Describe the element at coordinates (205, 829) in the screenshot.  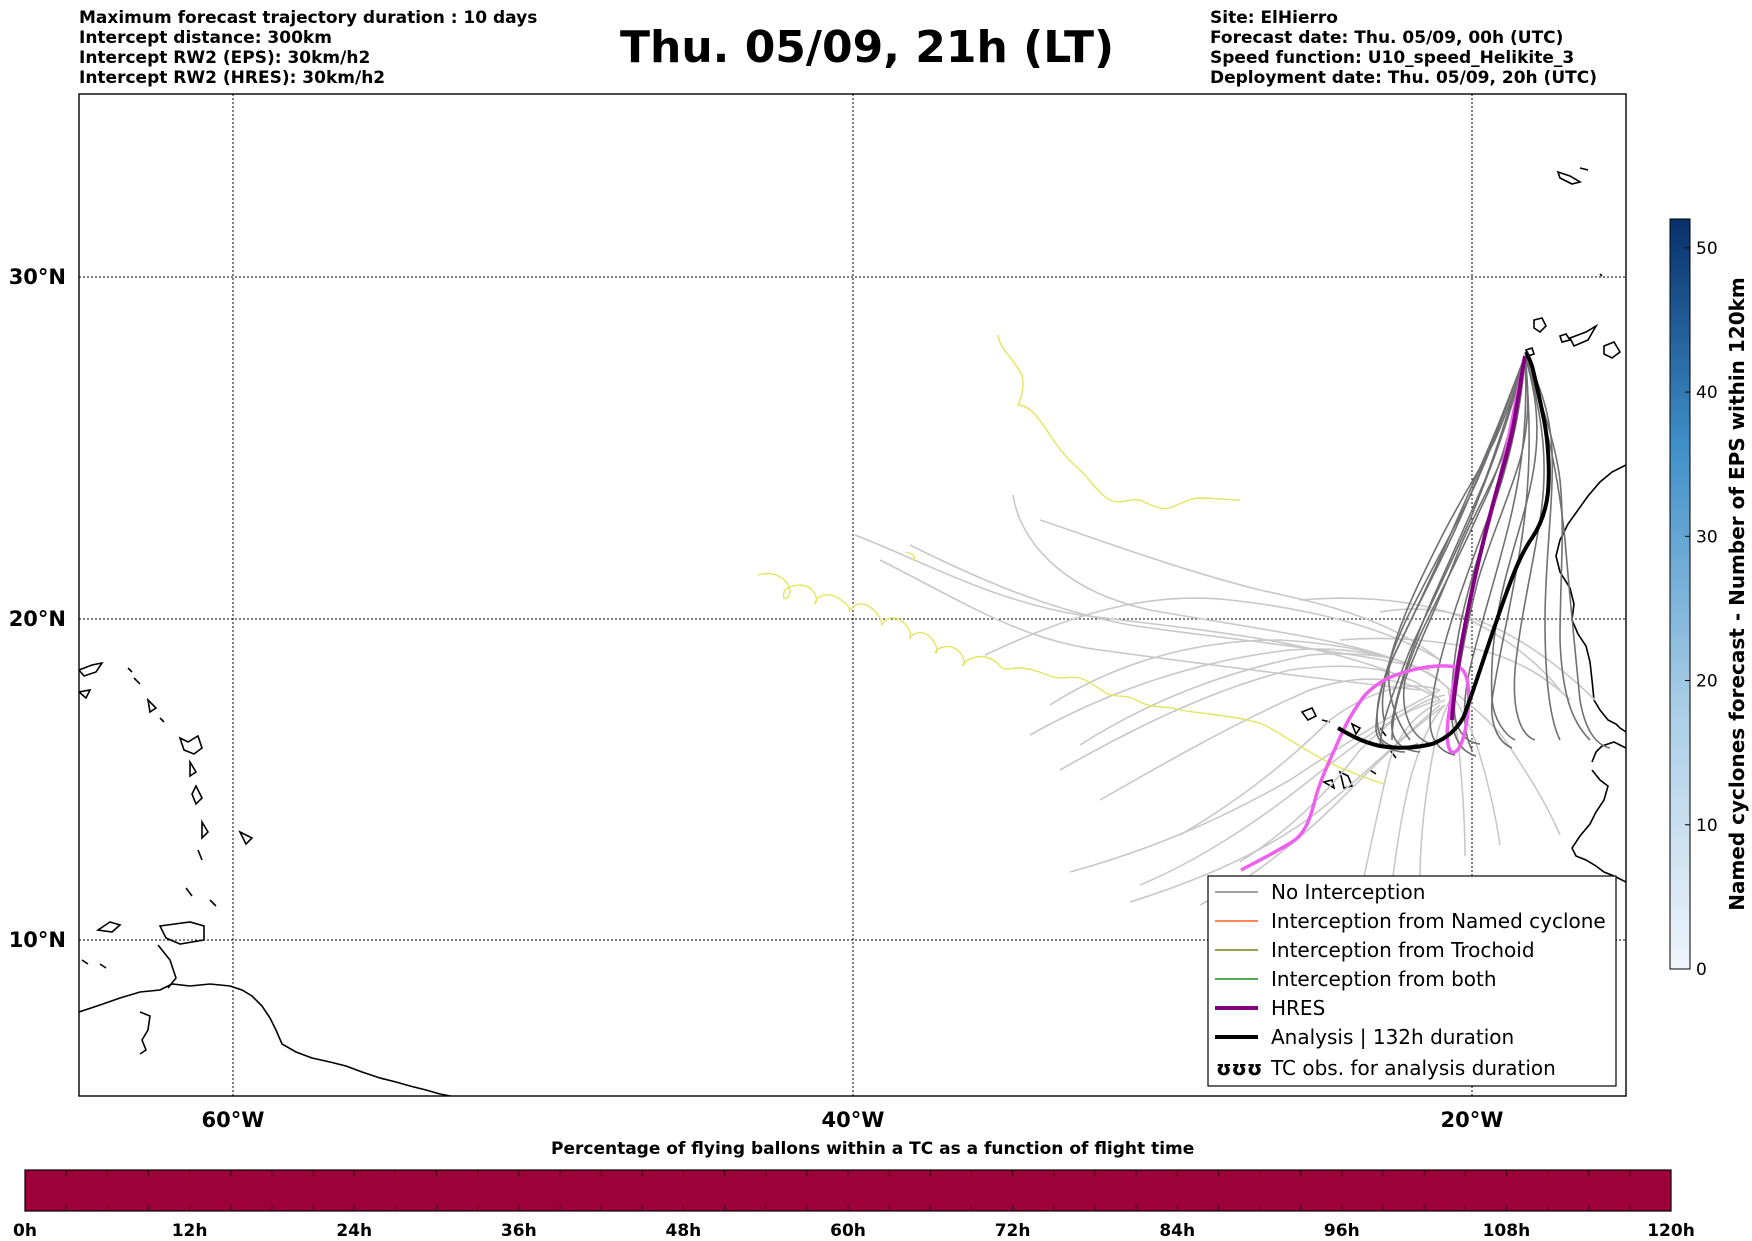
I see `coast-st-lucia` at that location.